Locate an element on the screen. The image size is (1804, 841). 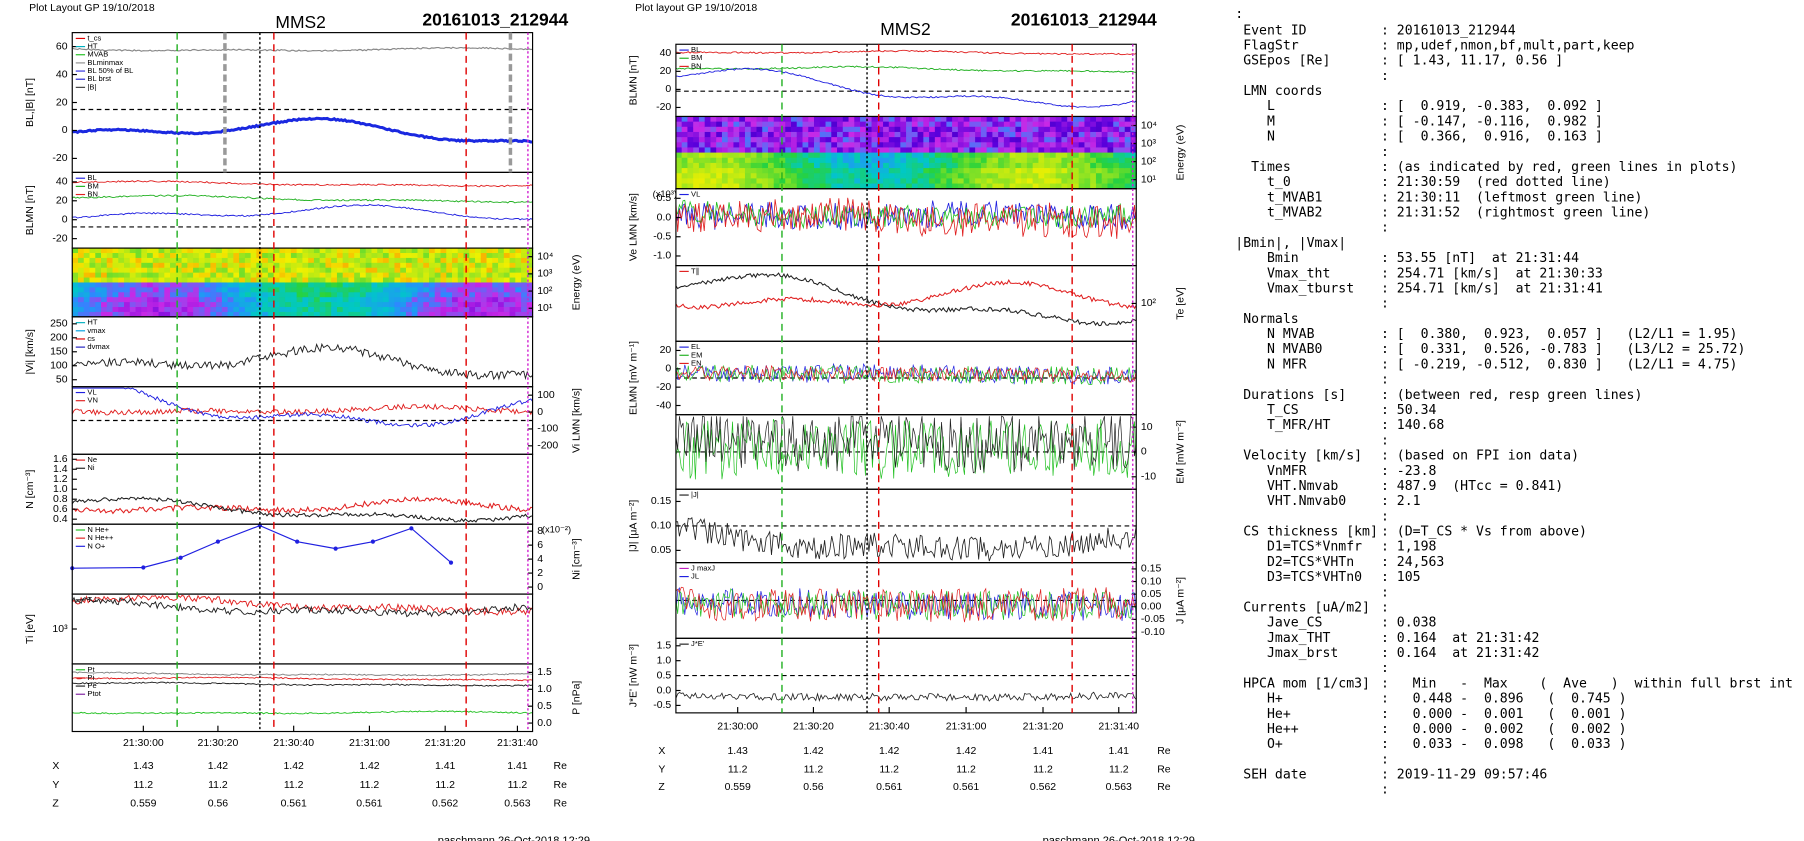
y-tick-label: 0 is located at coordinates (540, 587).